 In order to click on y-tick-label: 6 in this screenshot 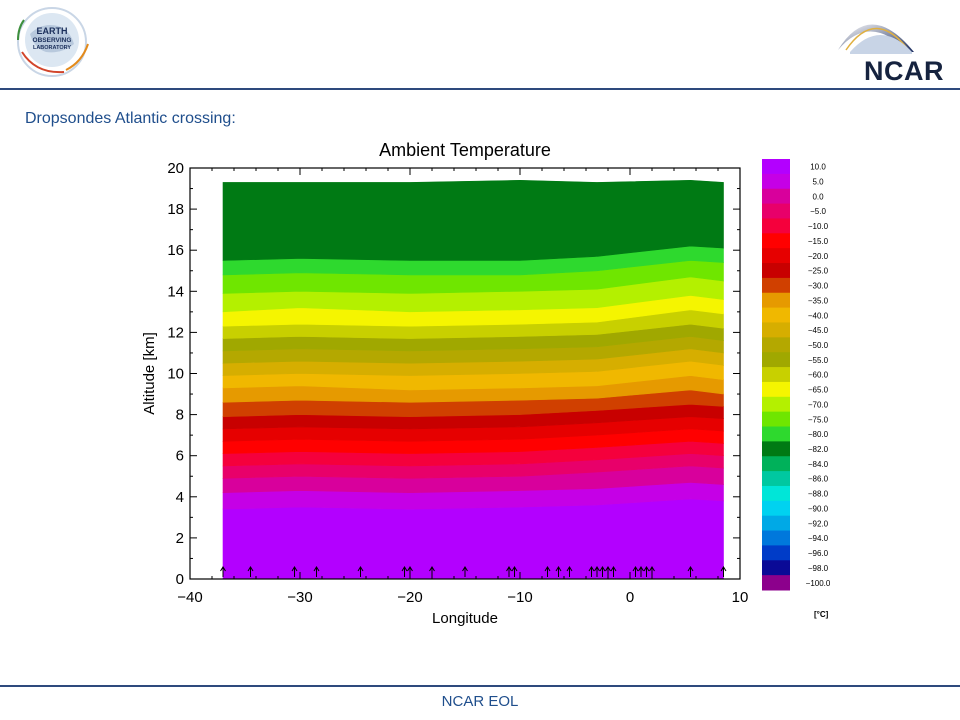, I will do `click(180, 456)`.